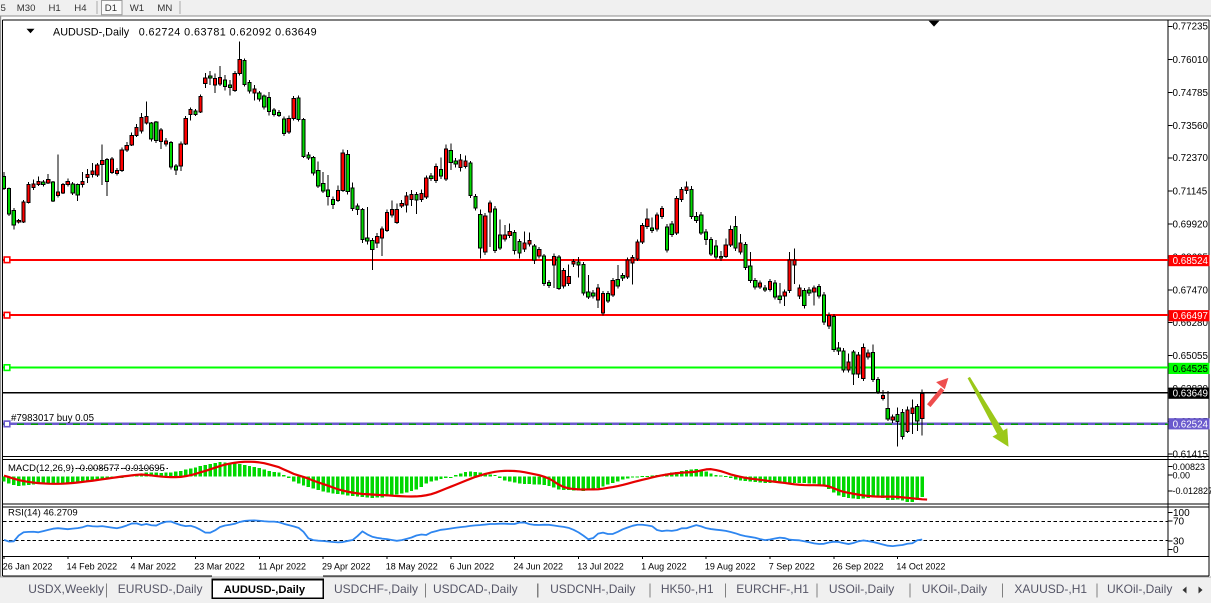  Describe the element at coordinates (1192, 491) in the screenshot. I see `svg-text: -0.012827` at that location.